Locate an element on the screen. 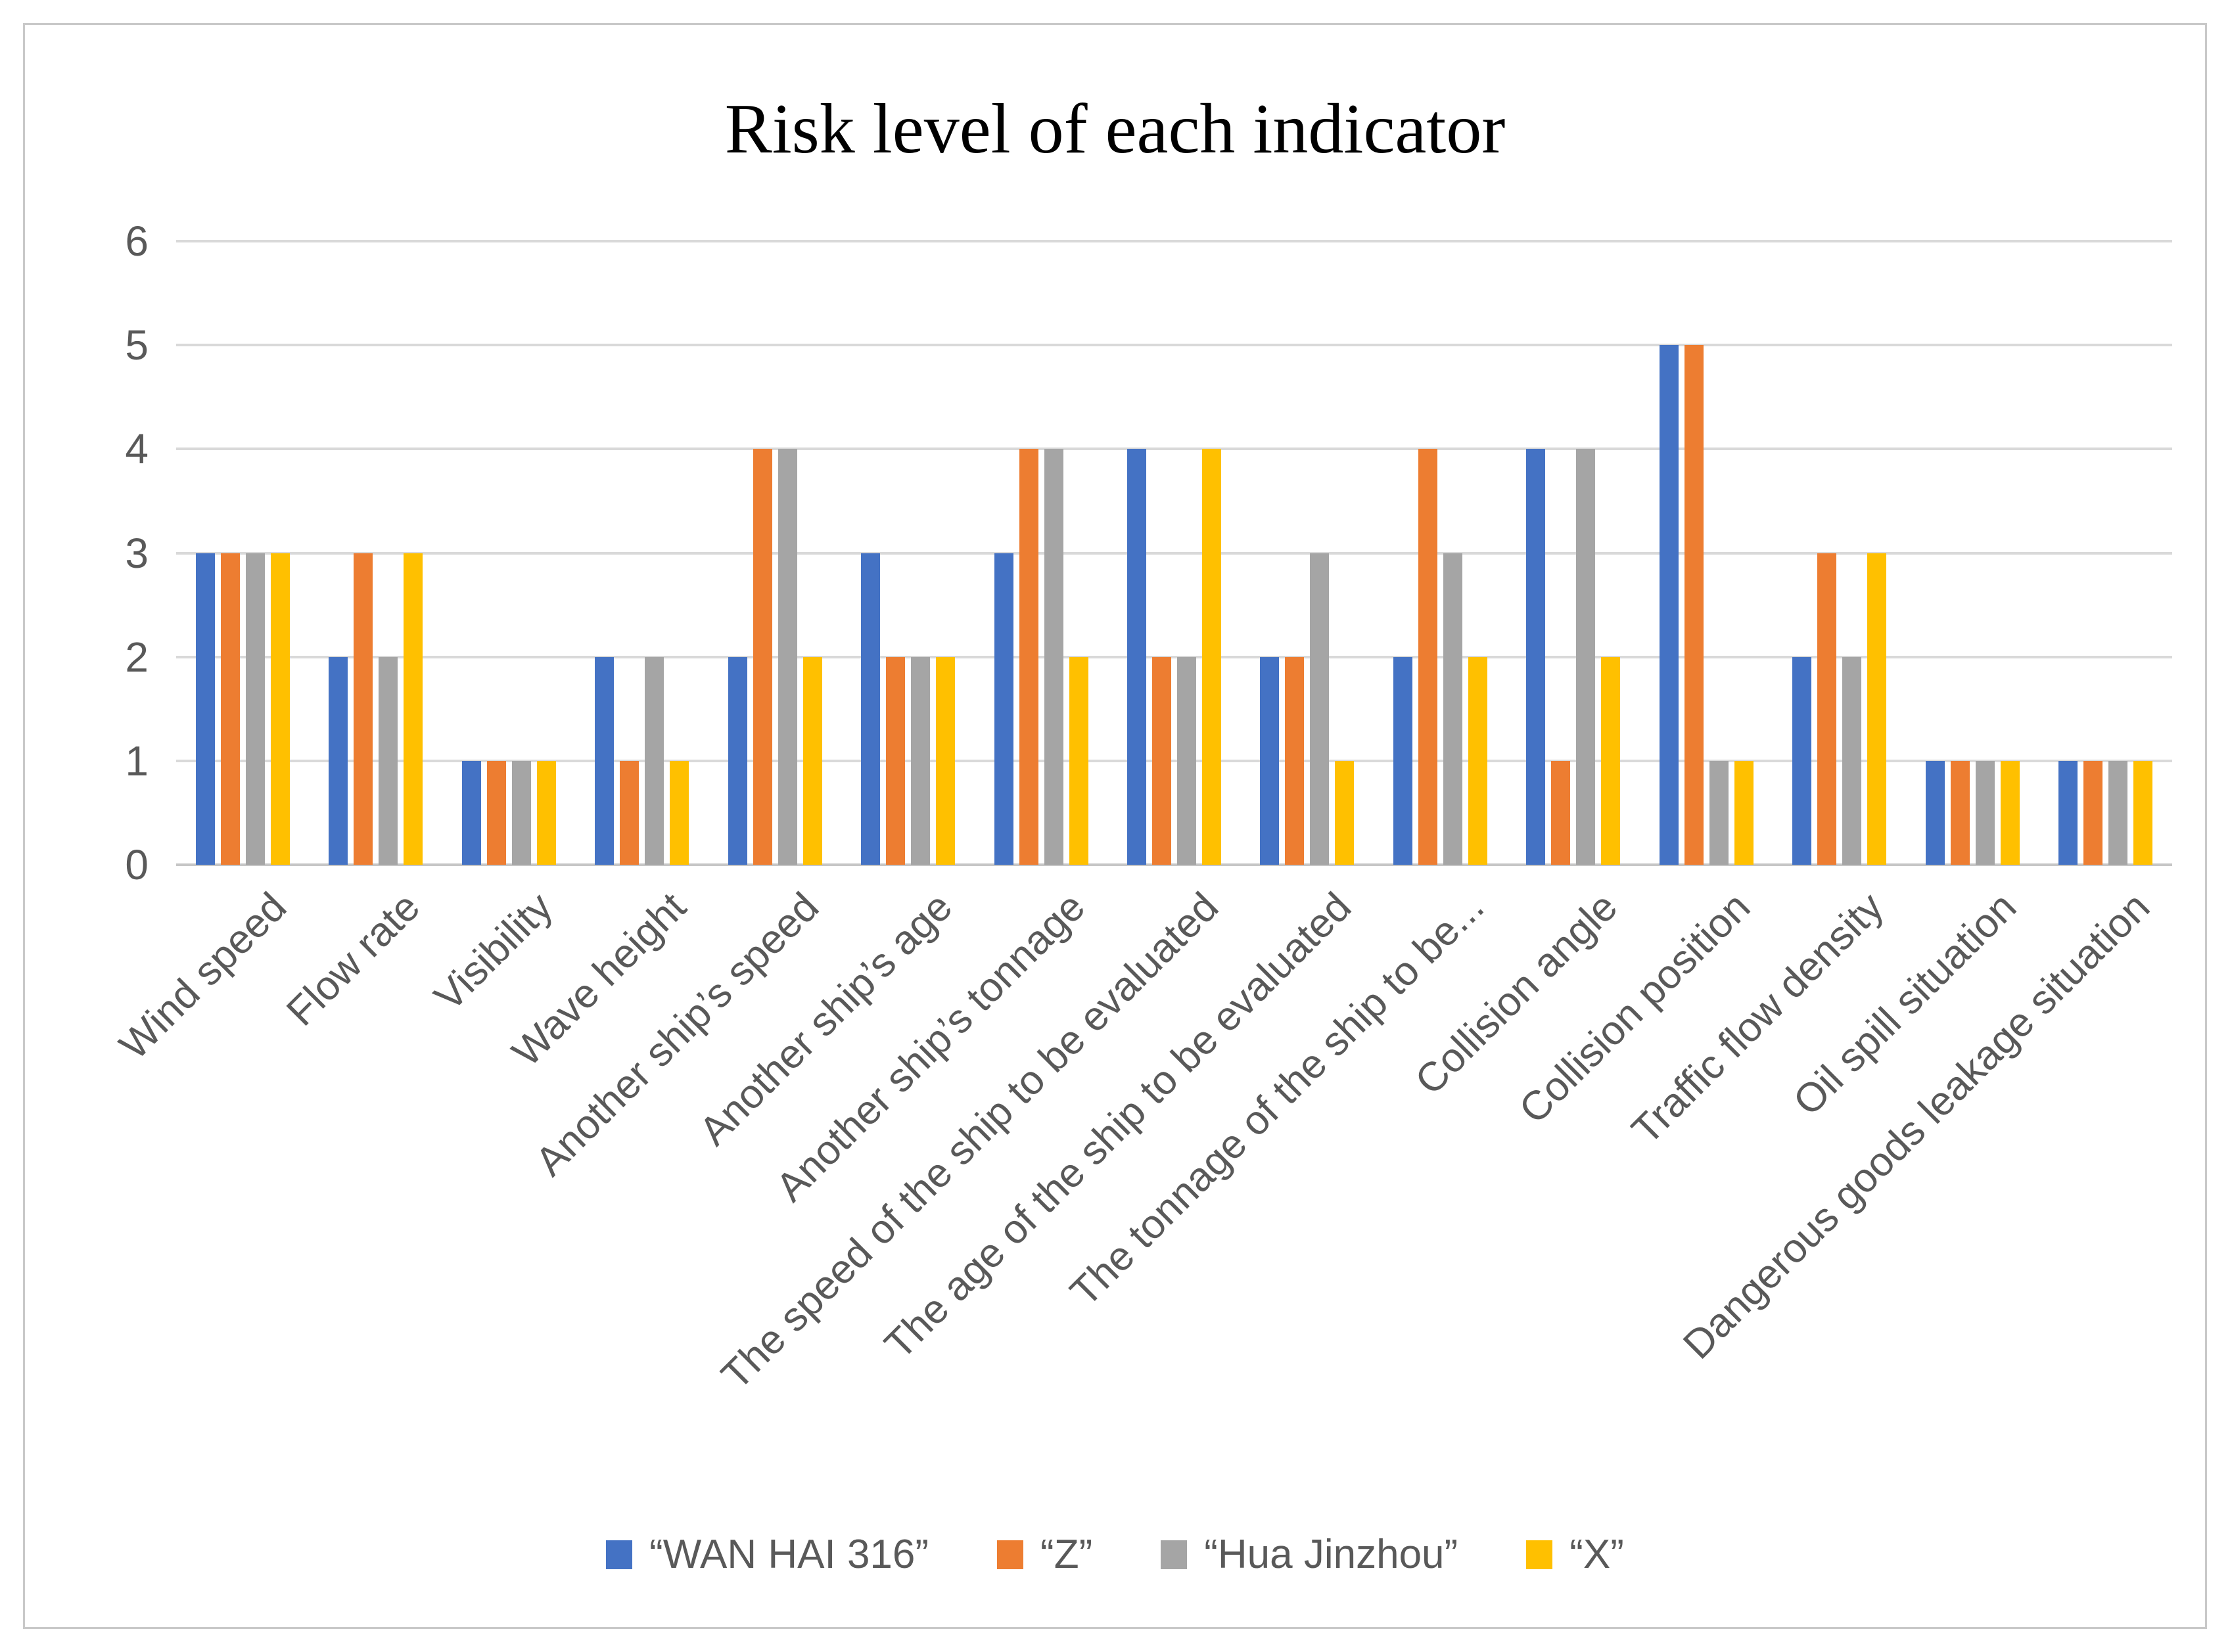  legend-item-2: “Z” is located at coordinates (1044, 1554).